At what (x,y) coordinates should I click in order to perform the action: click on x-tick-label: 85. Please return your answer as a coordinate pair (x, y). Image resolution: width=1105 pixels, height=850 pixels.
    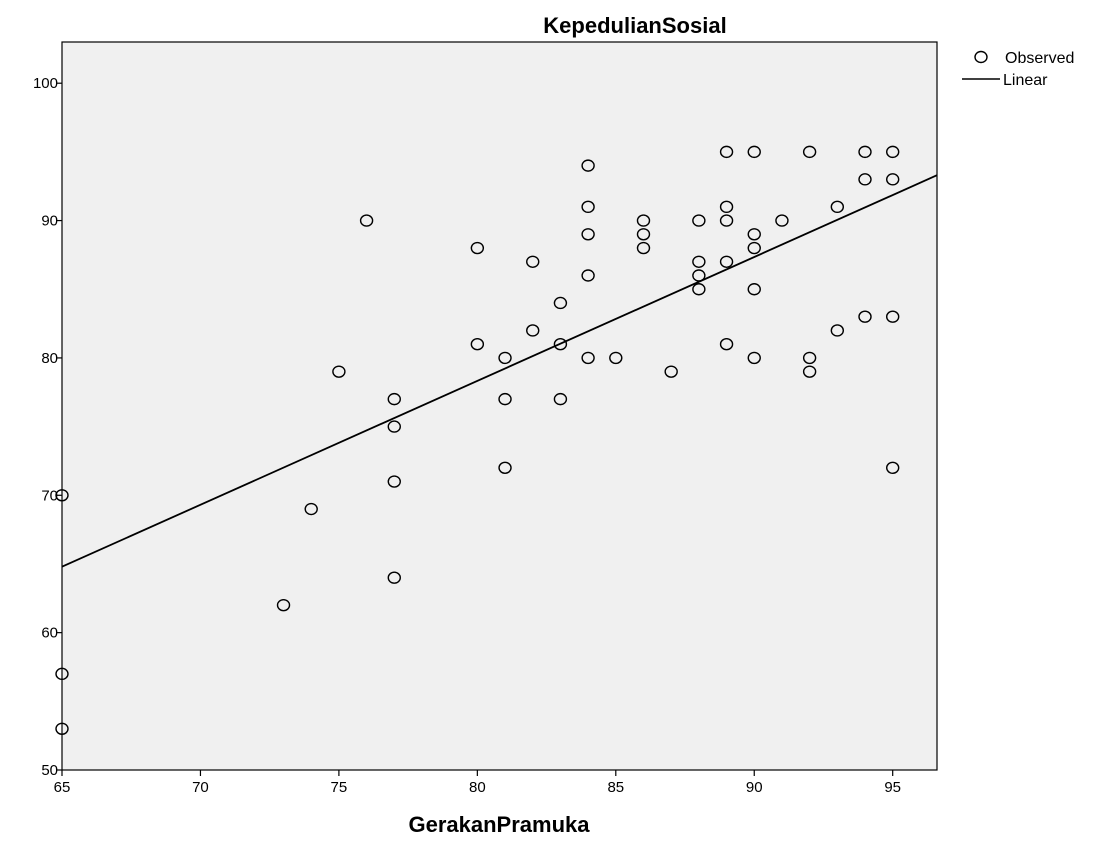
    Looking at the image, I should click on (615, 787).